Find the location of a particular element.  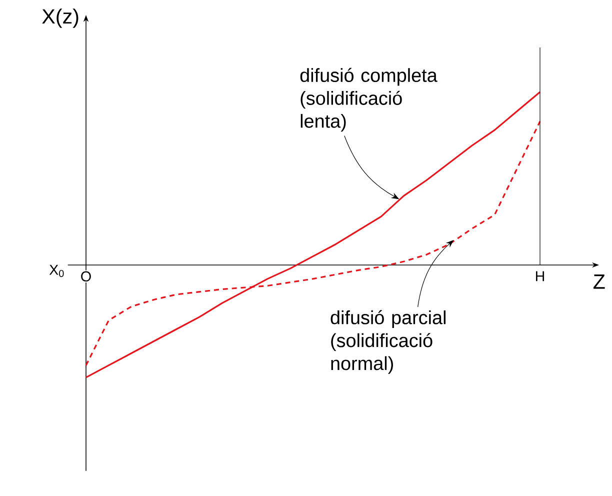

x-axis-title: Z is located at coordinates (599, 281).